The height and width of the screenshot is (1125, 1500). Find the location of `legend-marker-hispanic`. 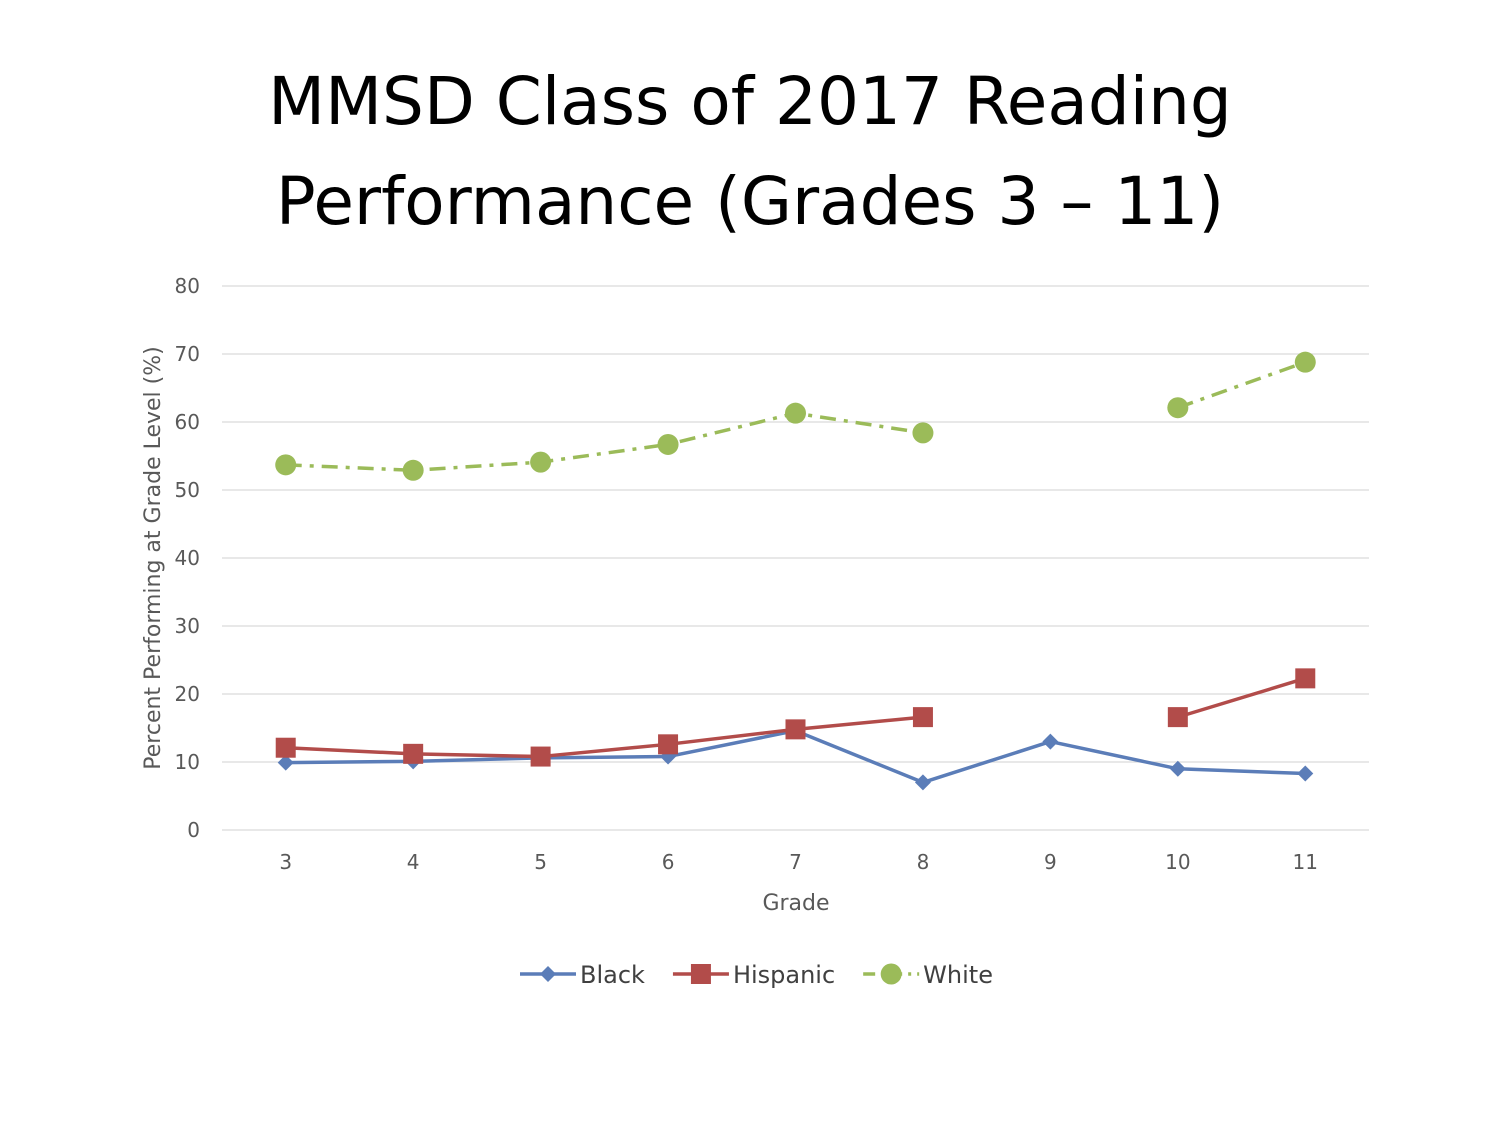

legend-marker-hispanic is located at coordinates (700, 974).